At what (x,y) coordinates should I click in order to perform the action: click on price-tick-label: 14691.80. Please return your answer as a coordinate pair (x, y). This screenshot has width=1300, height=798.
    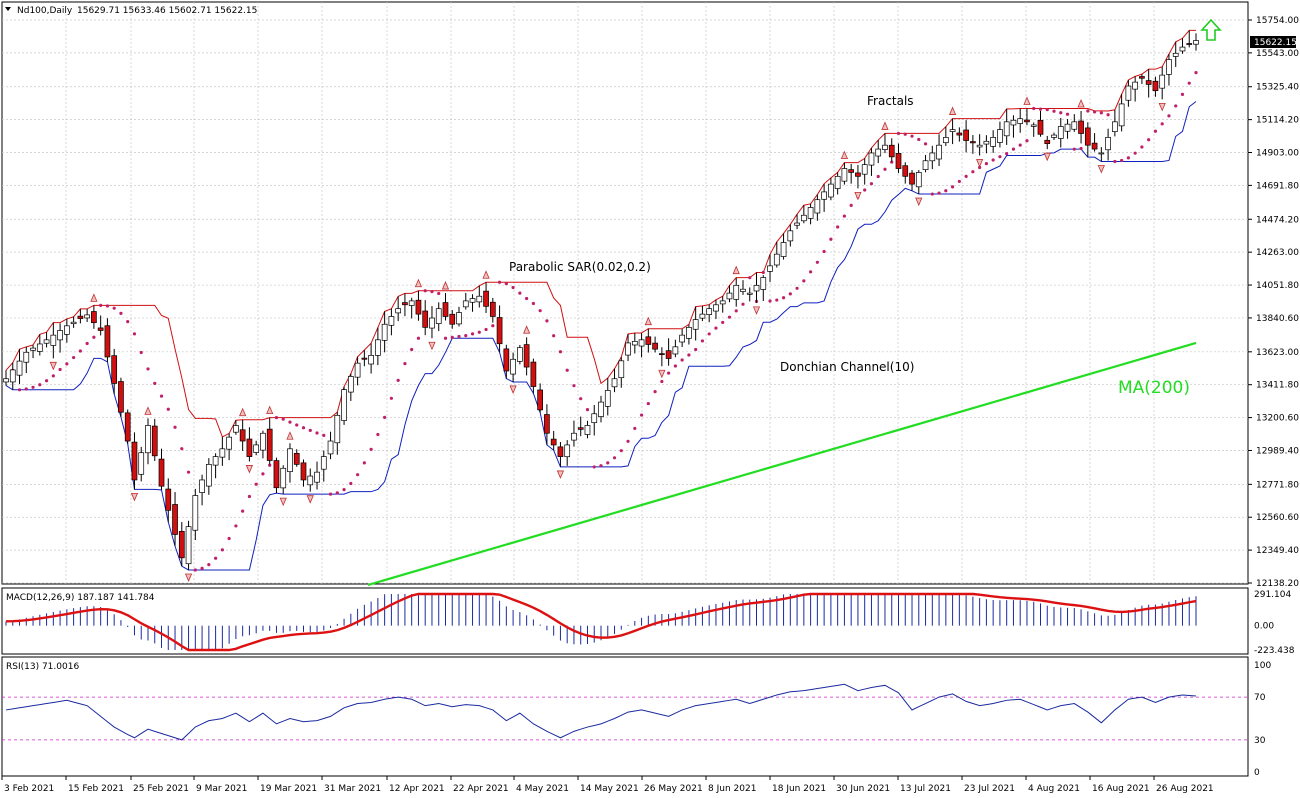
    Looking at the image, I should click on (1277, 186).